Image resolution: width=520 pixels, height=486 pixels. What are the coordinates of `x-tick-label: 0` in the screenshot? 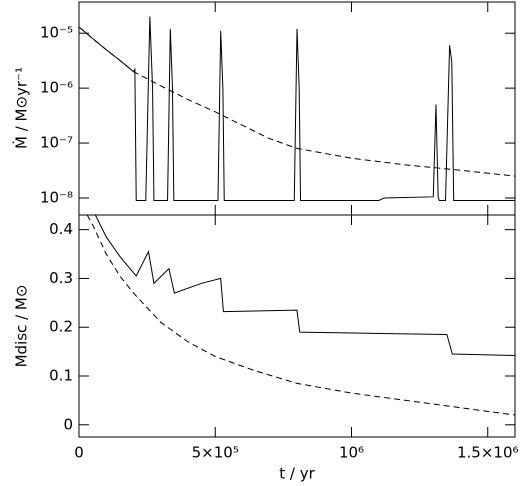 It's located at (79, 453).